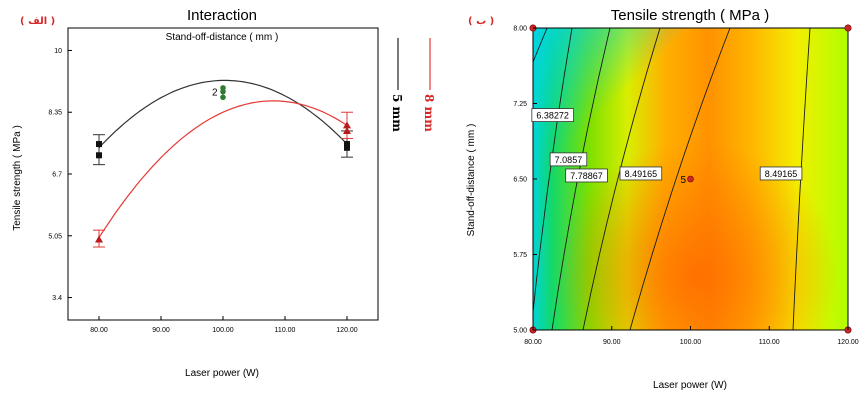 The image size is (865, 395). I want to click on left-y-axis-label: Tensile strength ( MPa ), so click(17, 178).